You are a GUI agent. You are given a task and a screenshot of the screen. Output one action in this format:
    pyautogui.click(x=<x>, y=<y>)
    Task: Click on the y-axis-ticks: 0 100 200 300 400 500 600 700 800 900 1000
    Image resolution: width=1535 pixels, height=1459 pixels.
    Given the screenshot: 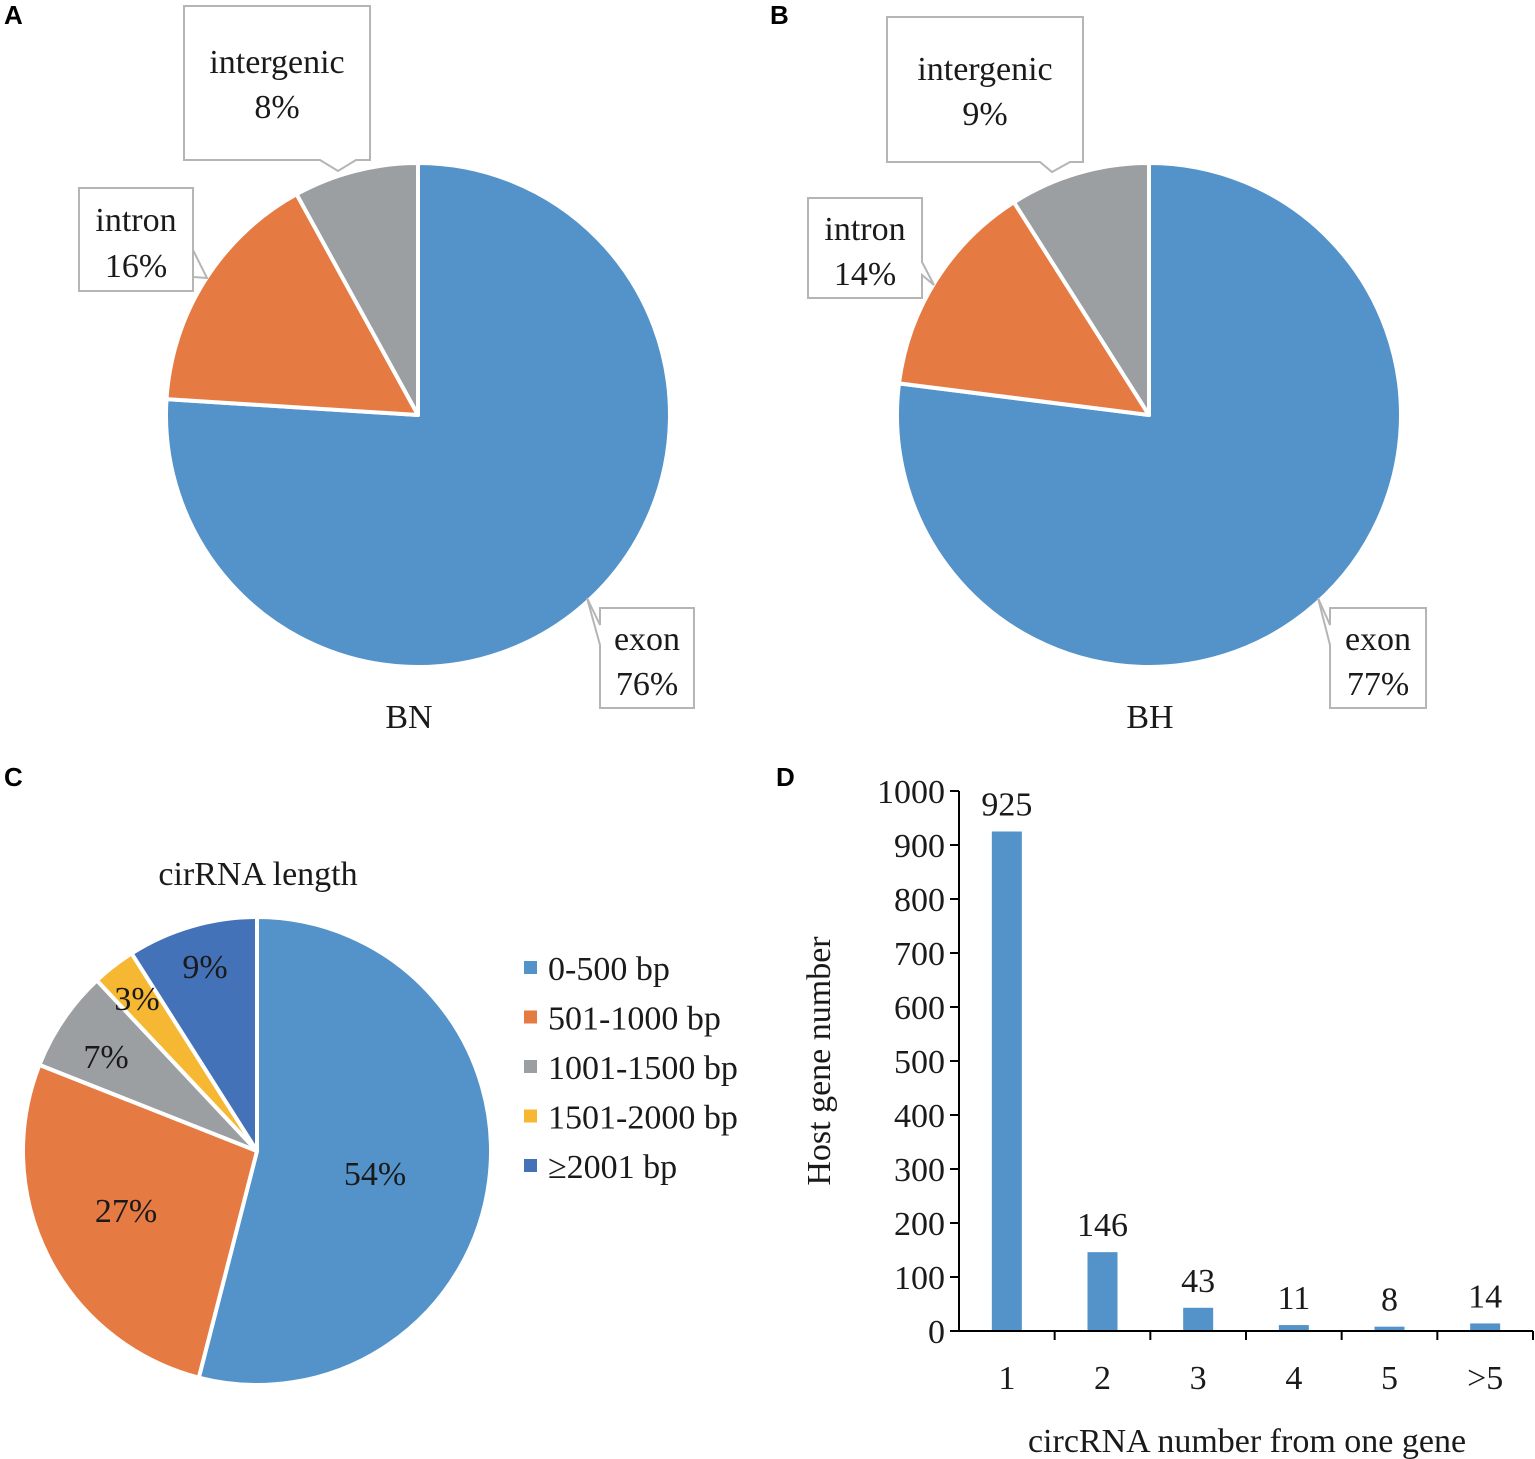 What is the action you would take?
    pyautogui.click(x=918, y=1062)
    